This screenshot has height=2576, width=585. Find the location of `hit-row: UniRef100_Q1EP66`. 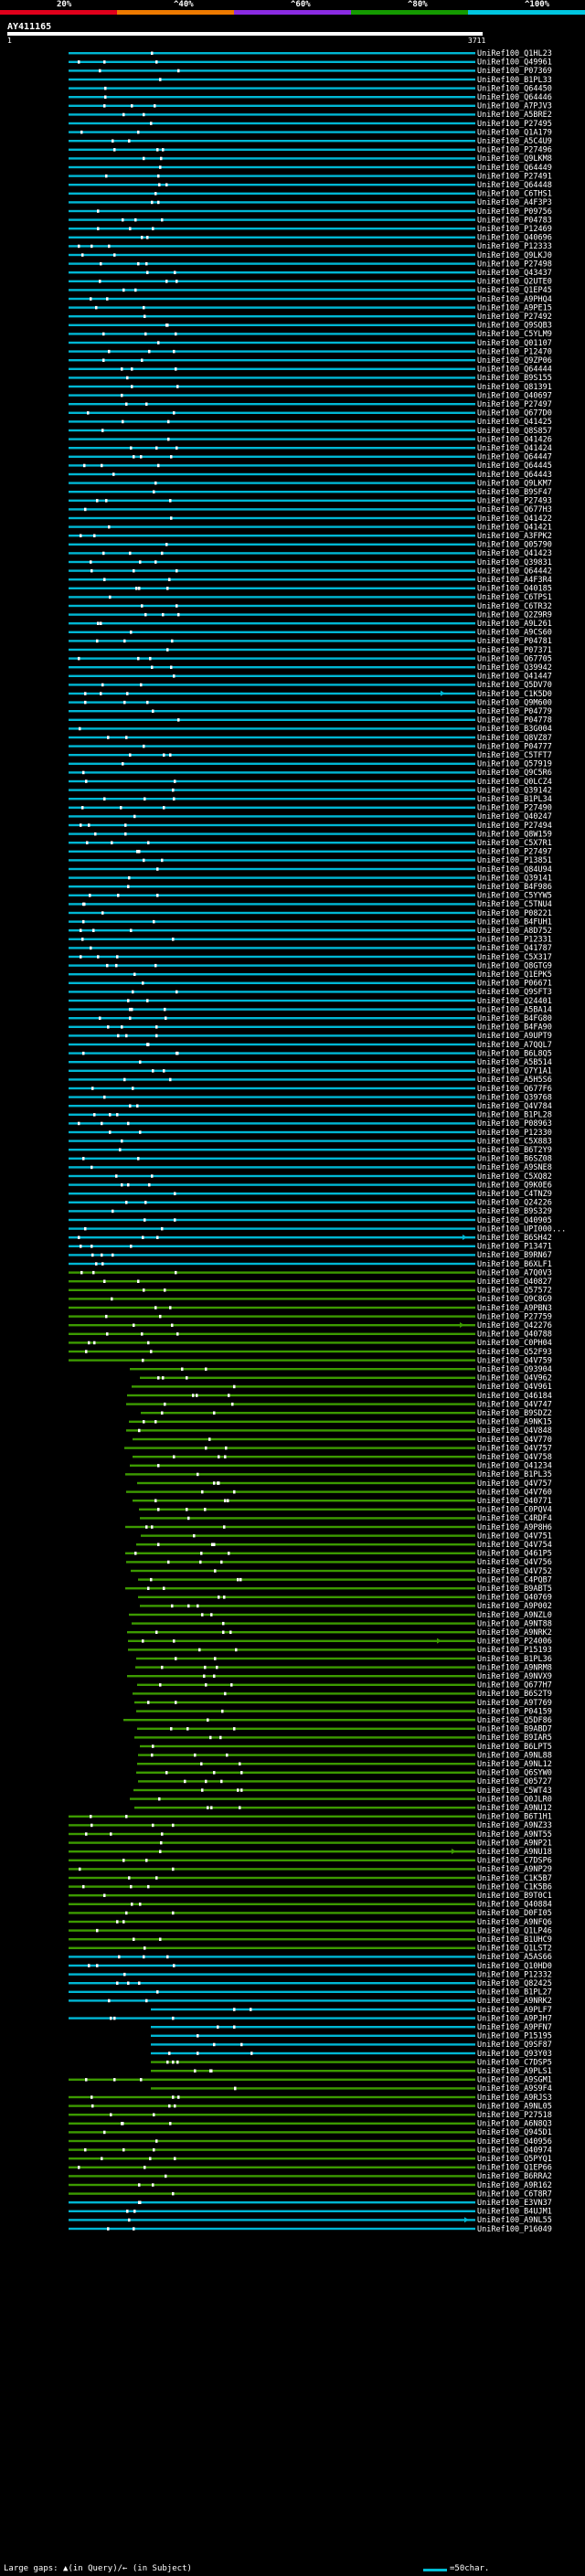

hit-row: UniRef100_Q1EP66 is located at coordinates (311, 2168).